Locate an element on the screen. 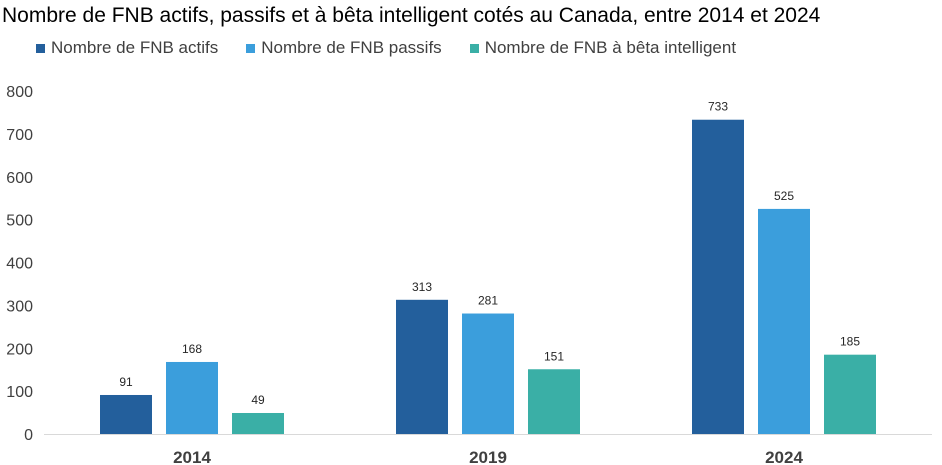  legend-swatch-actifs is located at coordinates (40, 48).